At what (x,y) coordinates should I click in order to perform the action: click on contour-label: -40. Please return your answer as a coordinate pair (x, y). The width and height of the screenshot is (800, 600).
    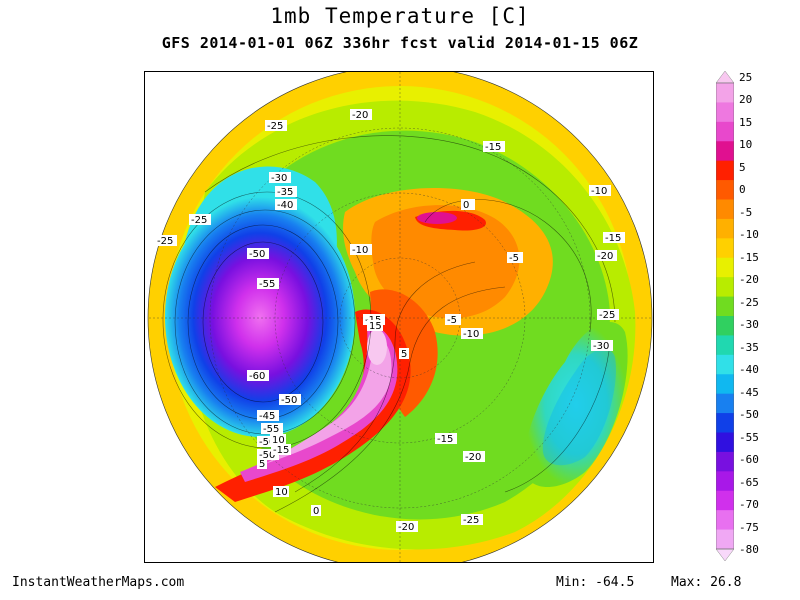
    Looking at the image, I should click on (285, 205).